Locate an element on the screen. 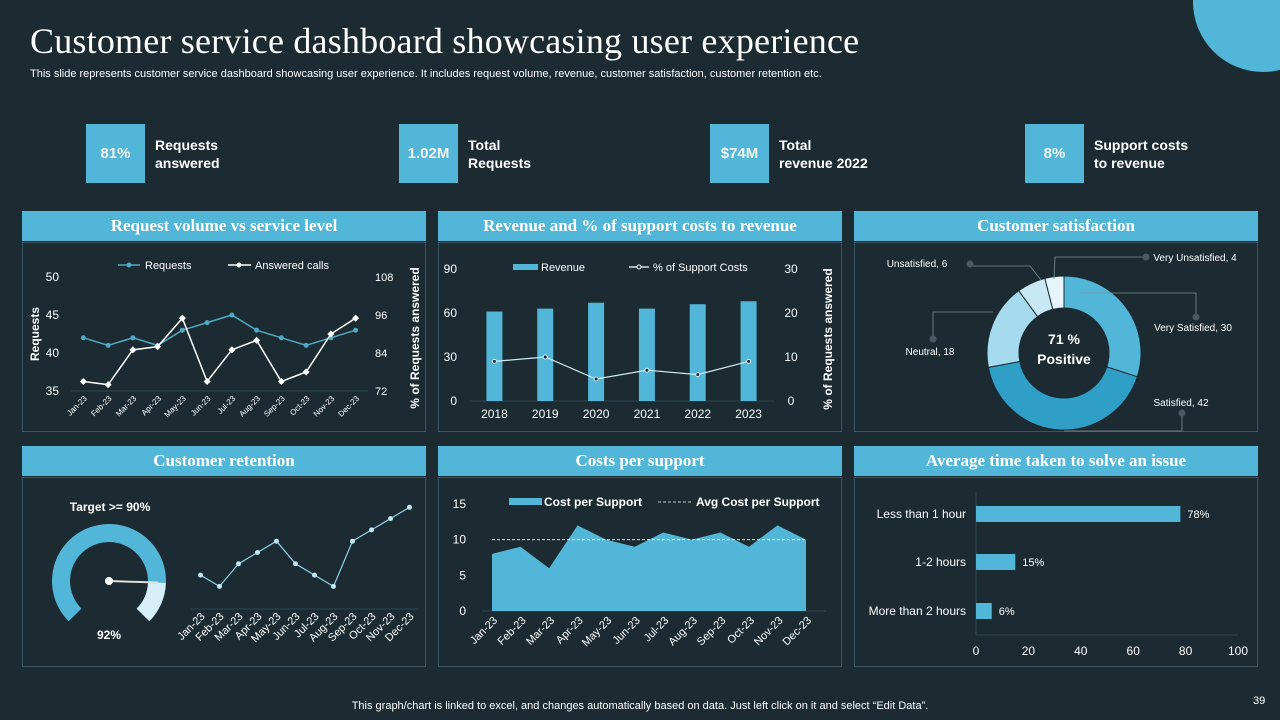 The image size is (1280, 720). data-point-support-costs is located at coordinates (698, 375).